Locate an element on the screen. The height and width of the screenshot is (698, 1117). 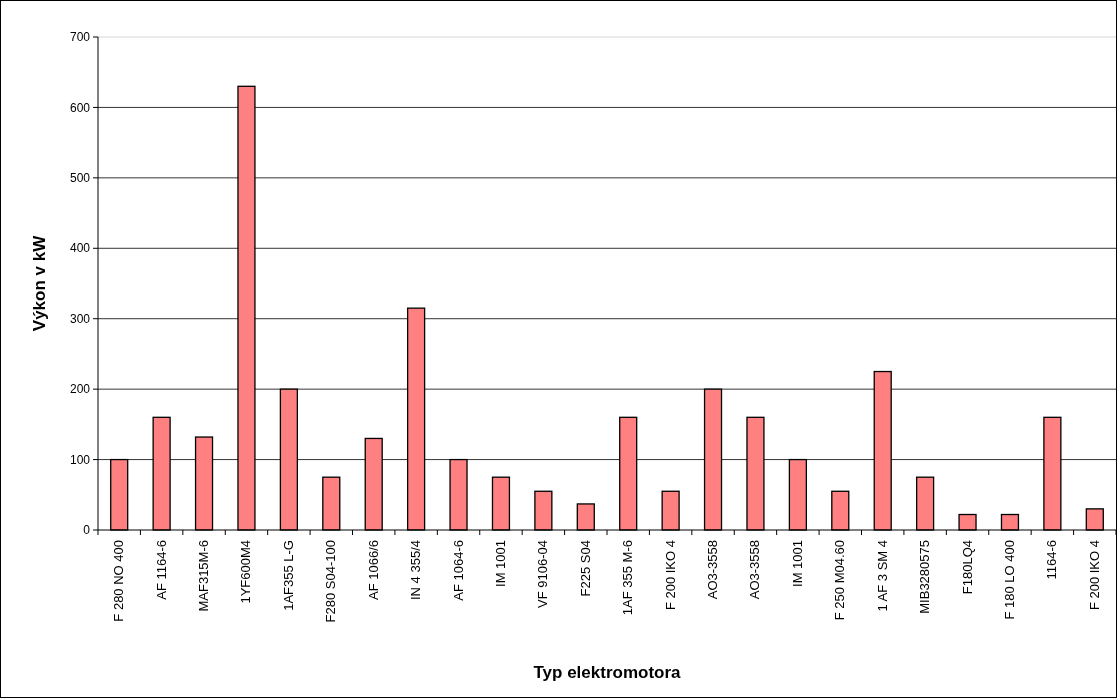
x-tick-label: MIB3280575 is located at coordinates (925, 577).